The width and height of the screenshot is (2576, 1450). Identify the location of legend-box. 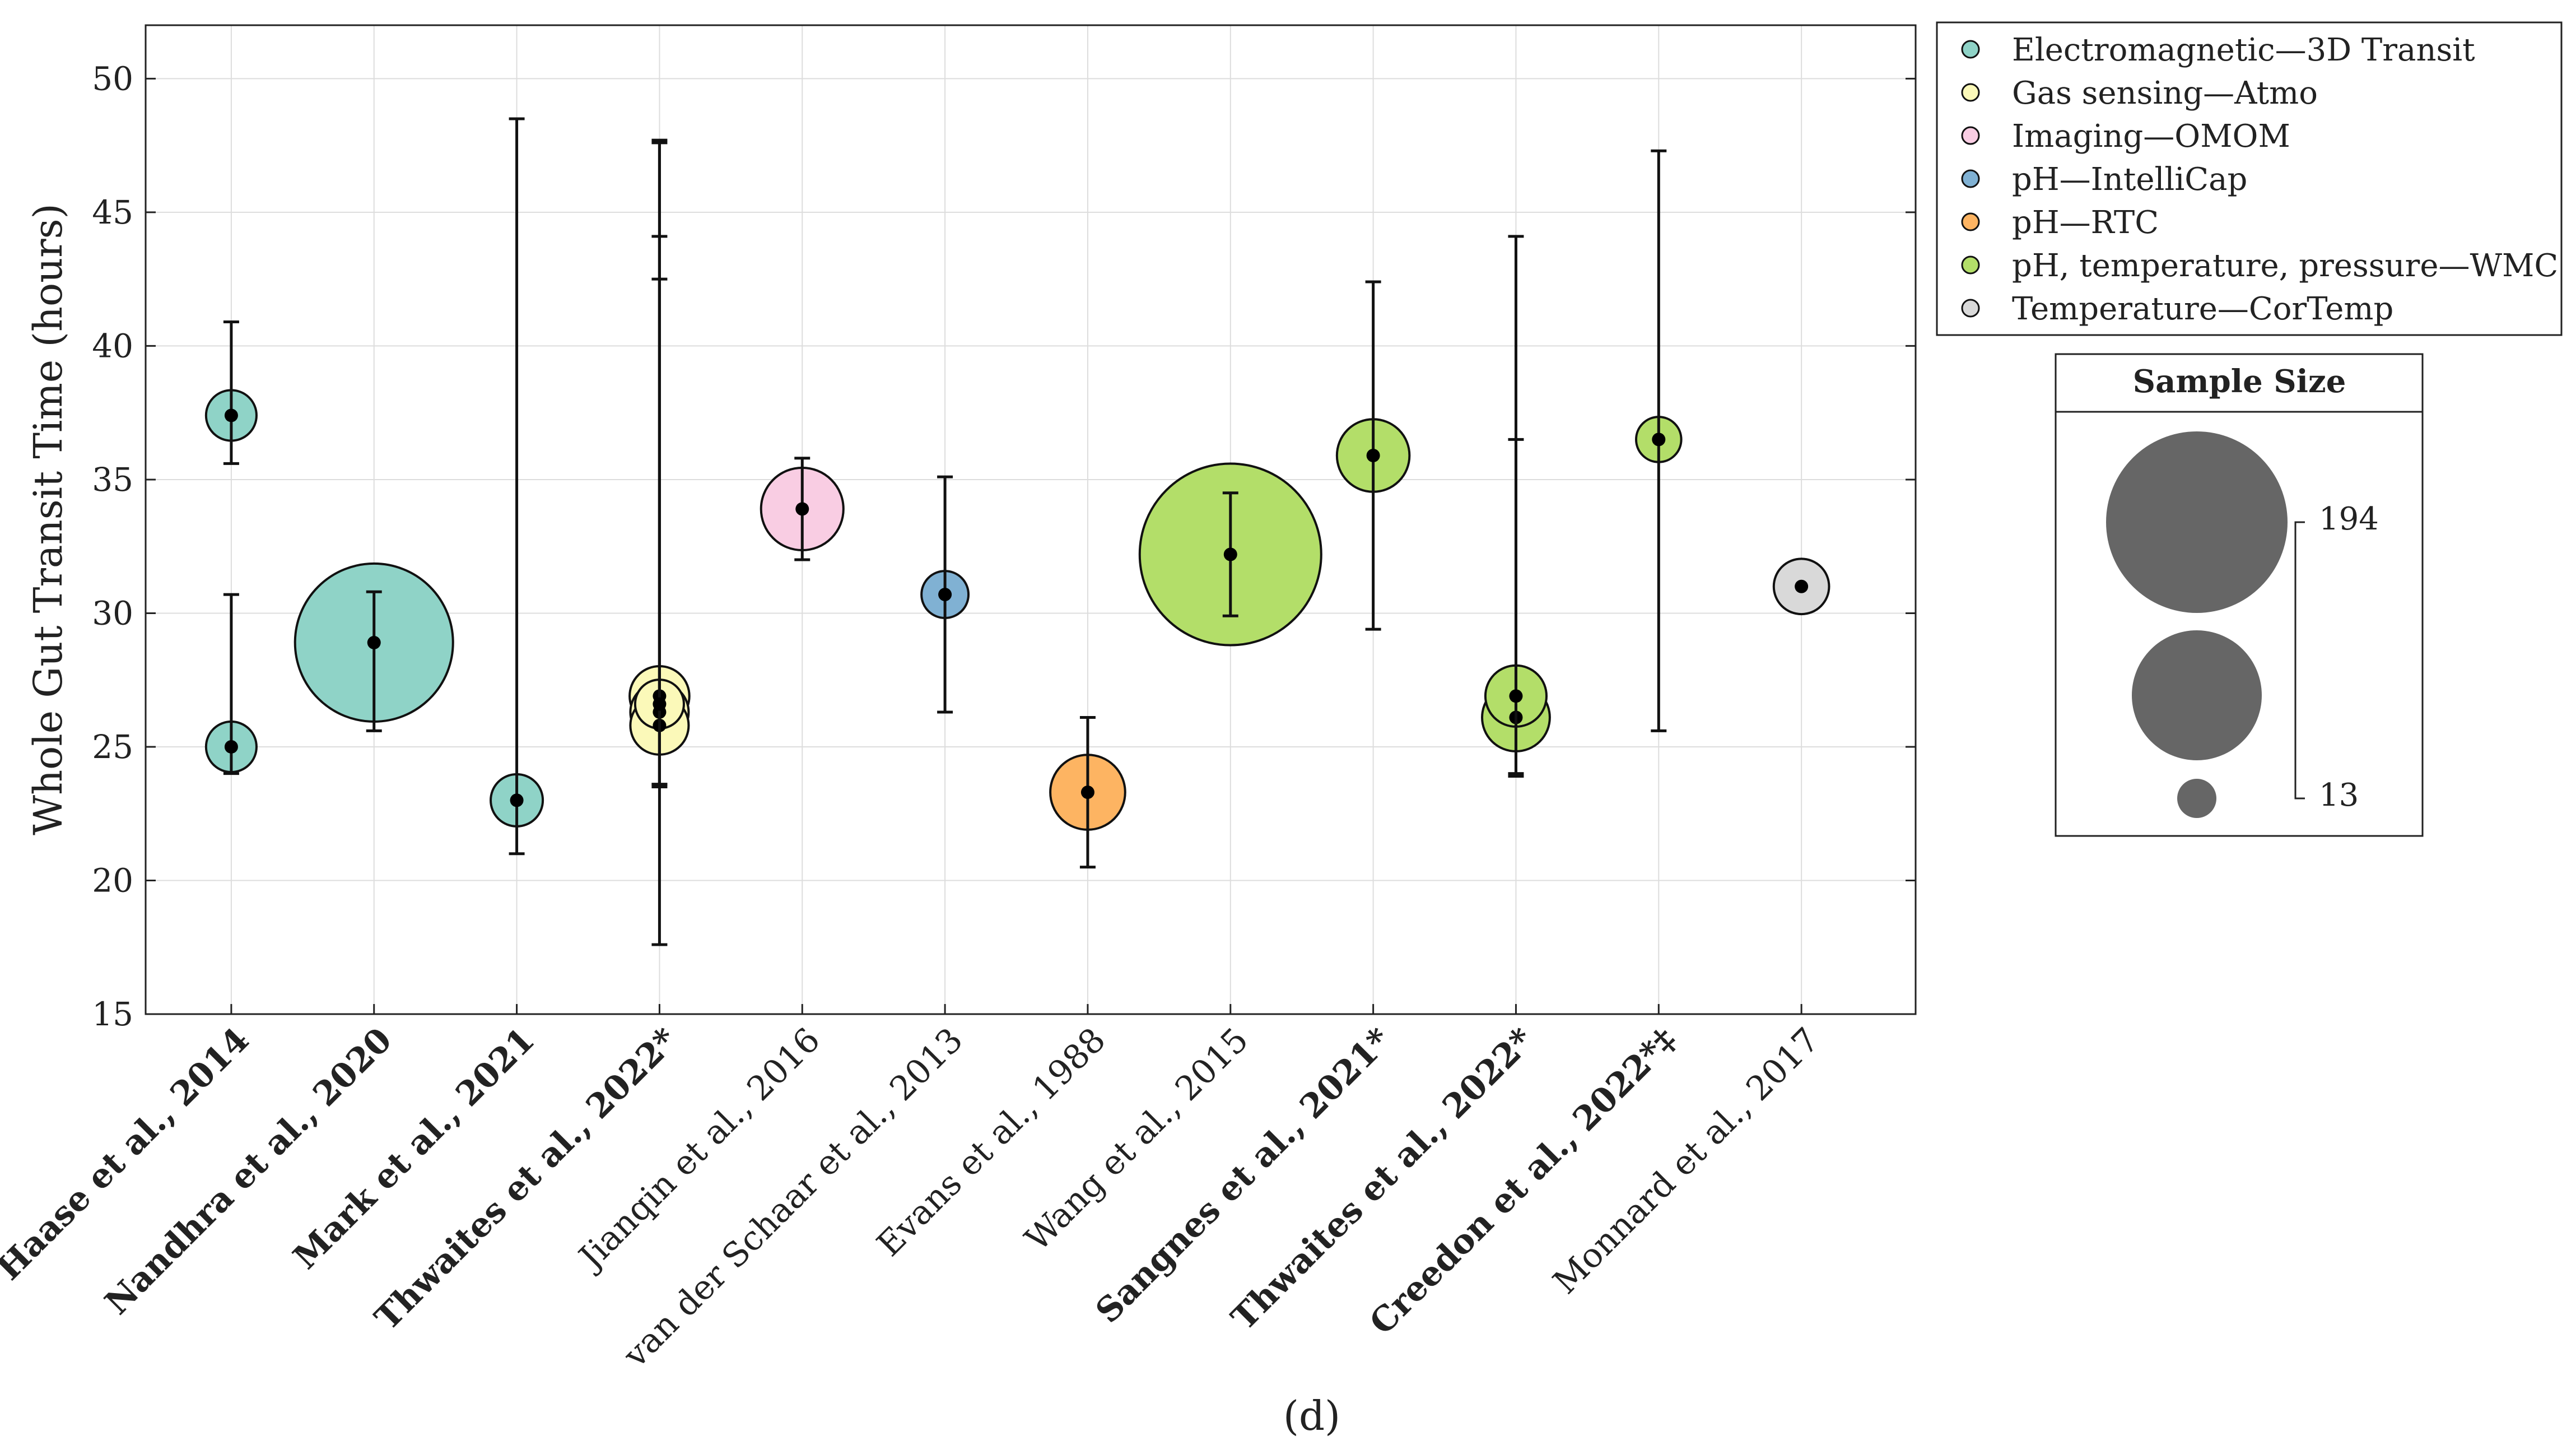
(2249, 178).